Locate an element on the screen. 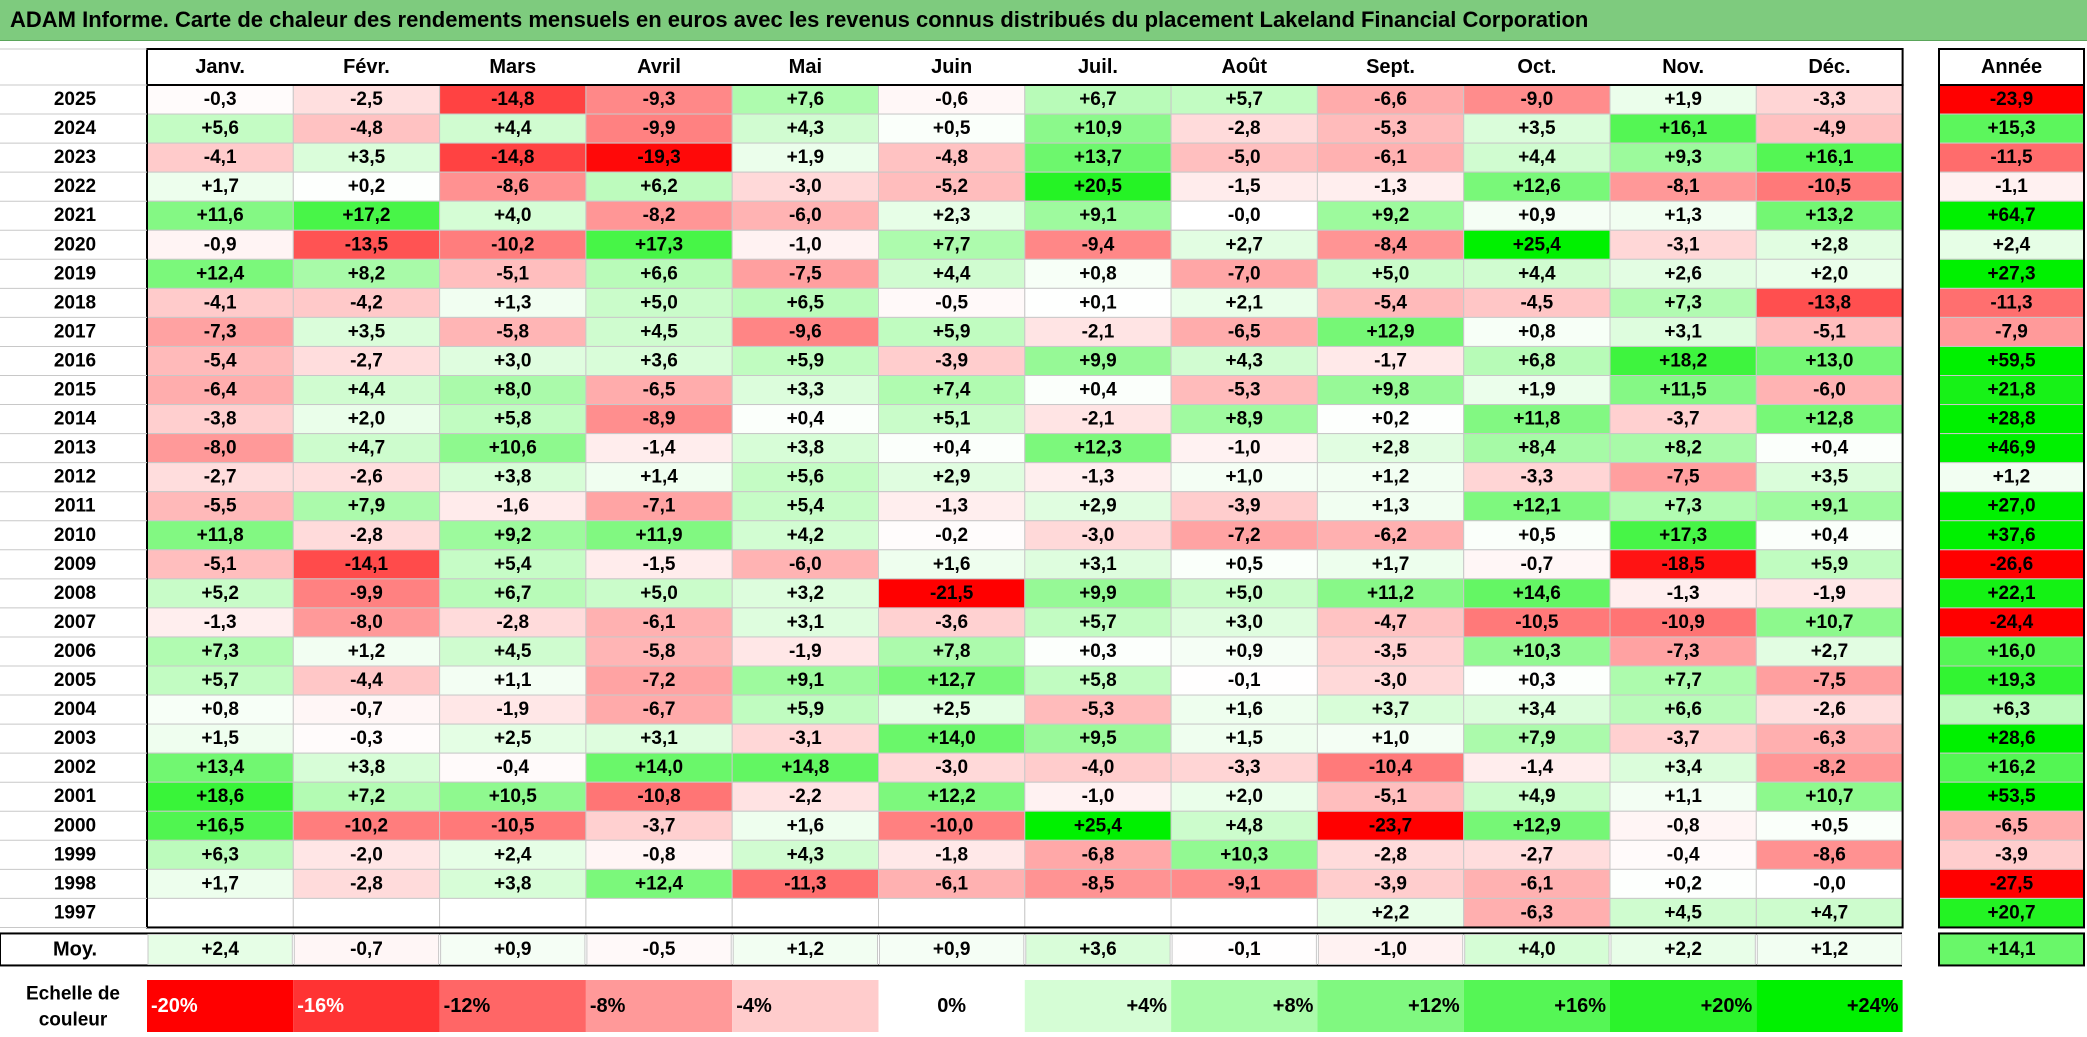  heat-cell-value: +1,5 is located at coordinates (1244, 738).